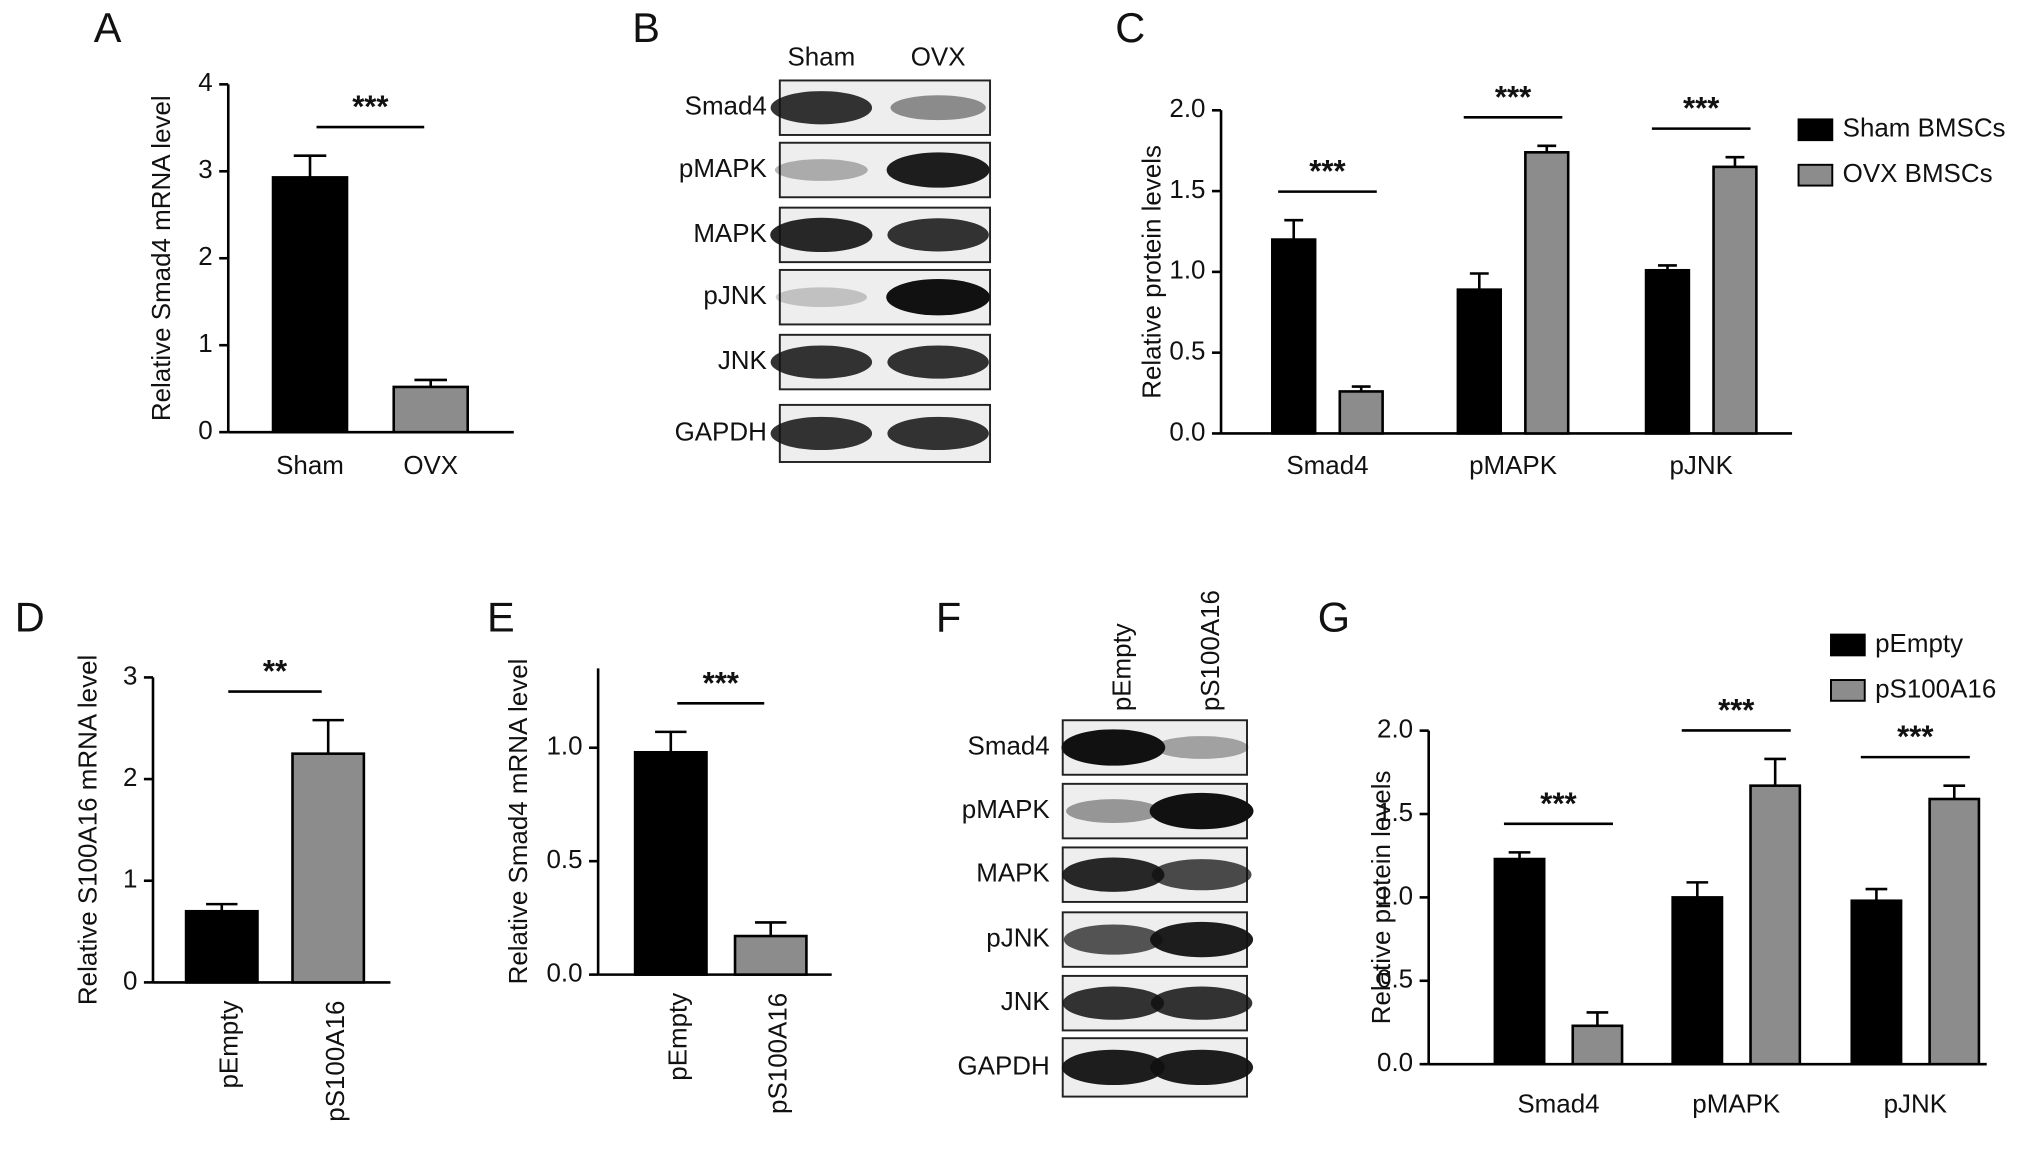 The image size is (2032, 1155). Describe the element at coordinates (30, 616) in the screenshot. I see `panel-label: D` at that location.